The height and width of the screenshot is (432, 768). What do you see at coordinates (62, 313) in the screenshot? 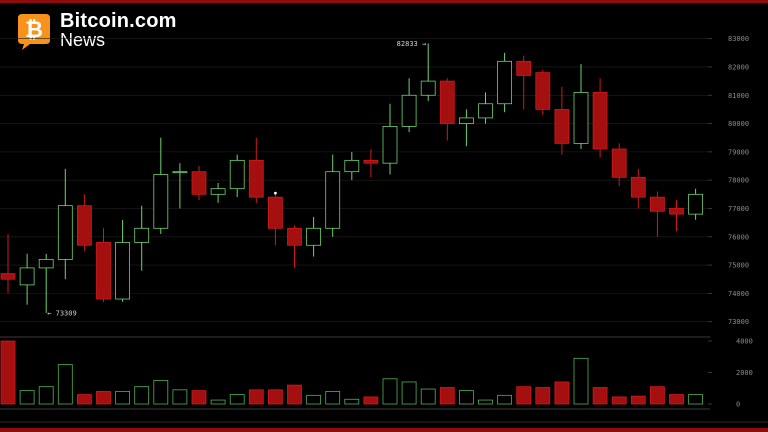
I see `low-annotation: ← 73309` at bounding box center [62, 313].